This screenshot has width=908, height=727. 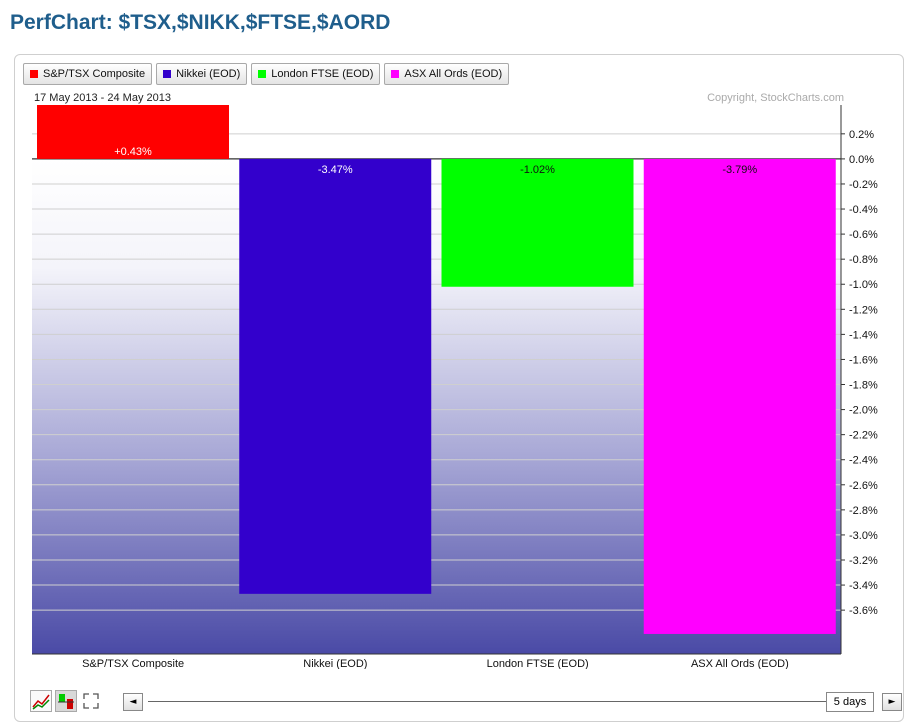 What do you see at coordinates (102, 98) in the screenshot?
I see `date-range: 17 May 2013 - 24 May 2013` at bounding box center [102, 98].